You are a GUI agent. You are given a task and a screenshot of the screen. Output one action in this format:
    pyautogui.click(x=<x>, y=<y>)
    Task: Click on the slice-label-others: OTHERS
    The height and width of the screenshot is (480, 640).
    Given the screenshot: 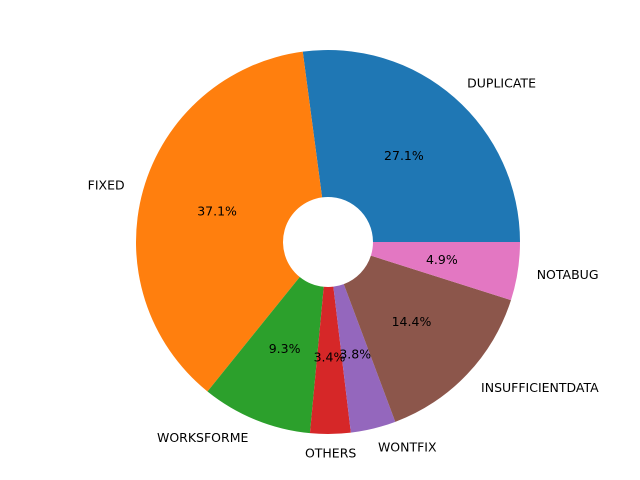 What is the action you would take?
    pyautogui.click(x=330, y=453)
    